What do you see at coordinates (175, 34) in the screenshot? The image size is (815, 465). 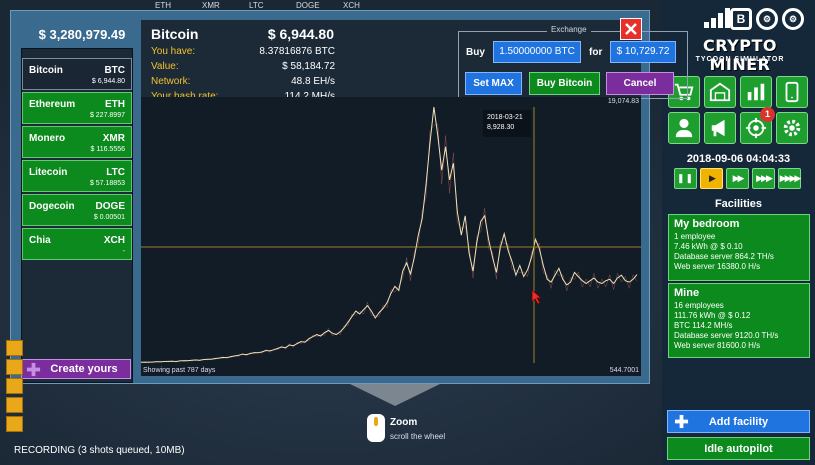 I see `selected-coin-name: Bitcoin` at bounding box center [175, 34].